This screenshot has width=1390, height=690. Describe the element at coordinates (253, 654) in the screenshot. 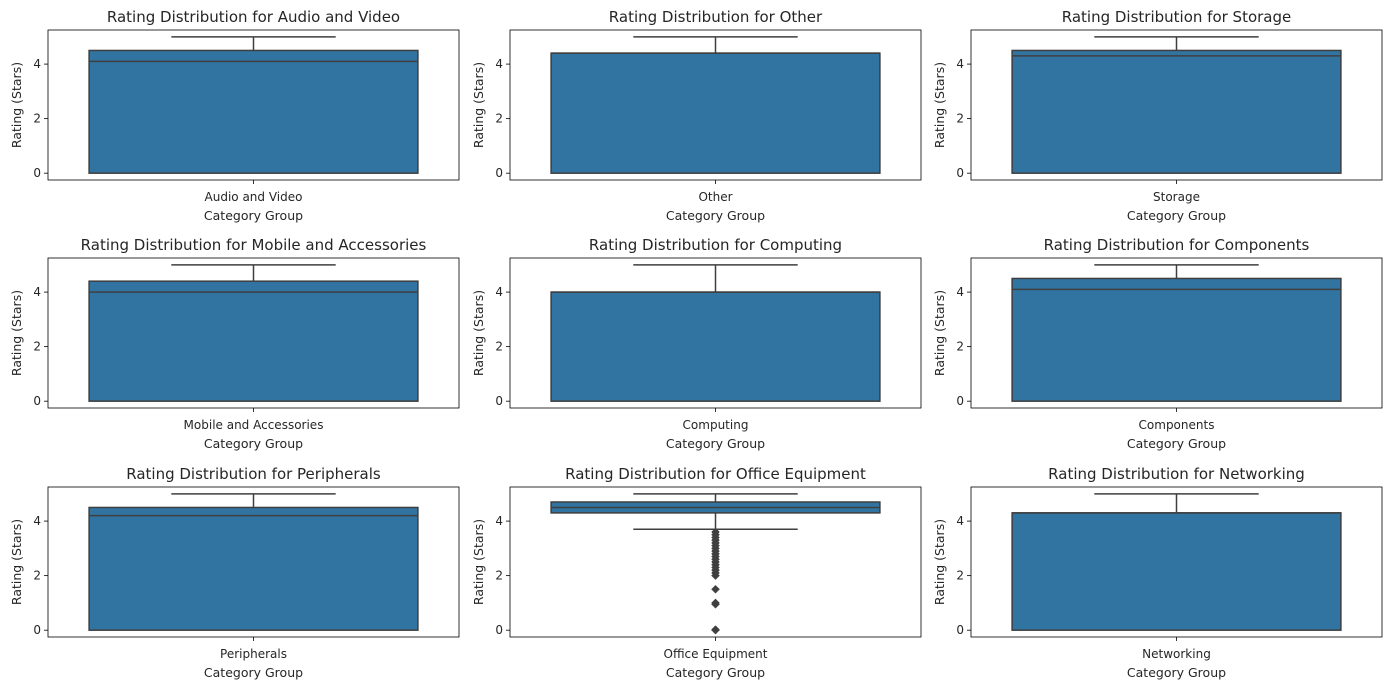

I see `x-tick-label: Peripherals` at that location.